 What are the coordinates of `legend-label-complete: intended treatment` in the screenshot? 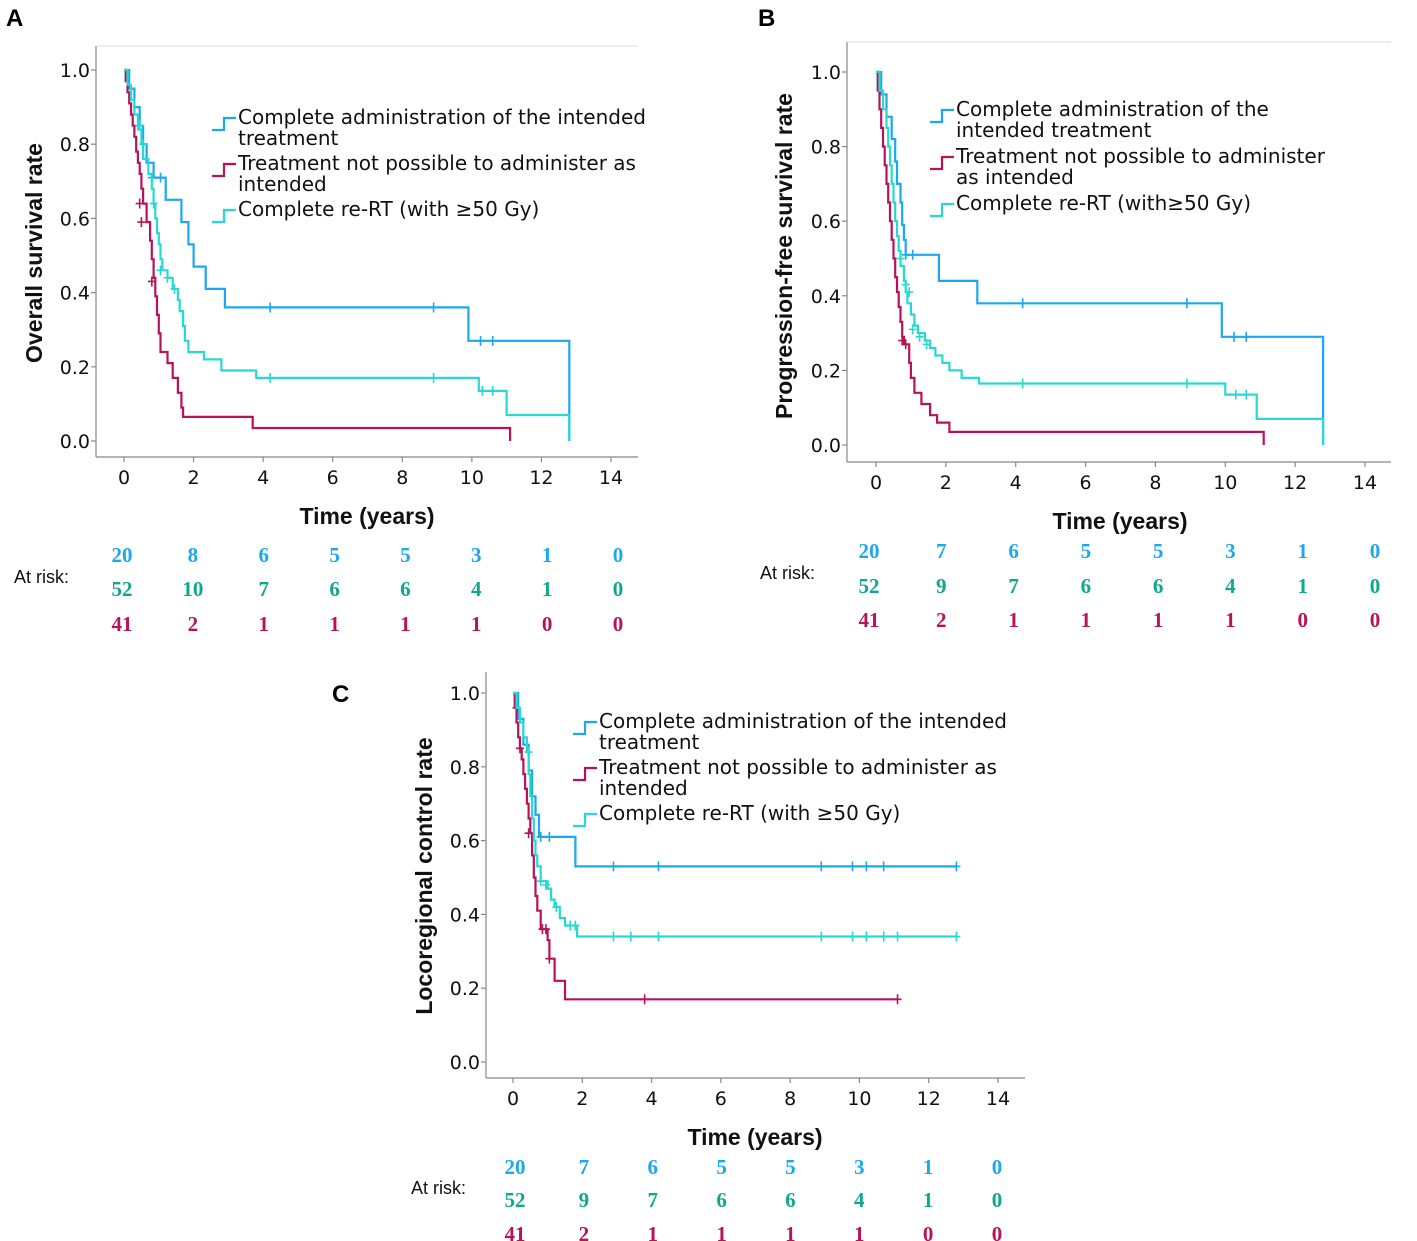 It's located at (1054, 130).